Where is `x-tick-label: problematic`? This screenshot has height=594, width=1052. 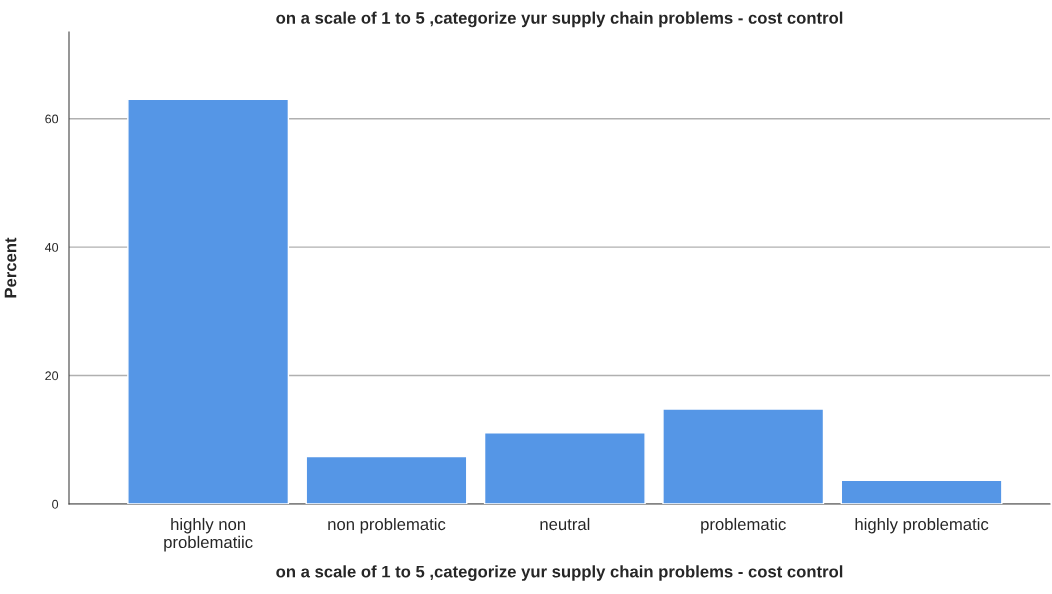
x-tick-label: problematic is located at coordinates (743, 525).